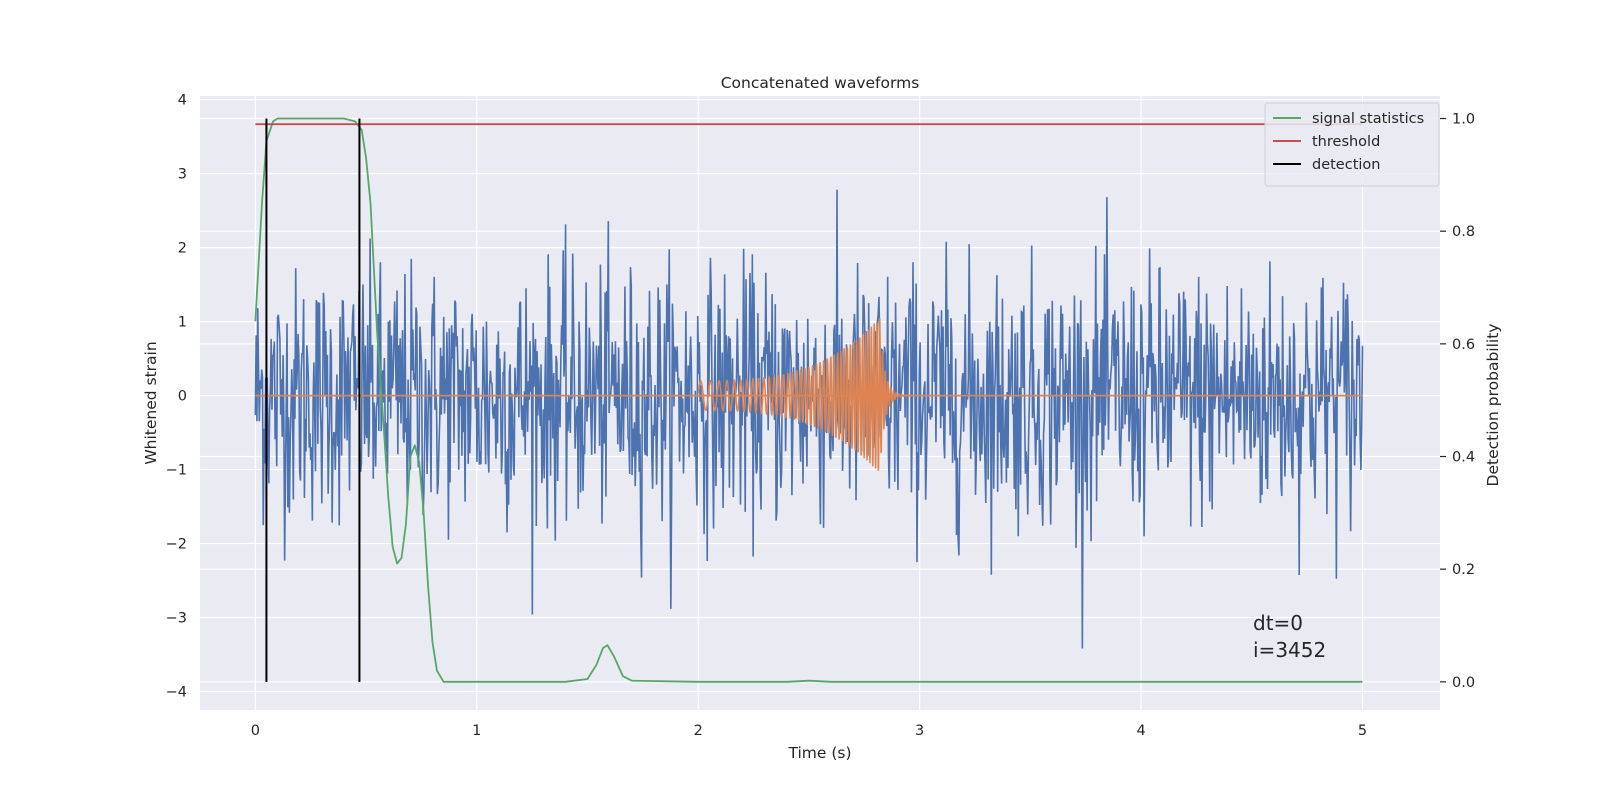  What do you see at coordinates (1463, 232) in the screenshot?
I see `right-tick-label: 0.8` at bounding box center [1463, 232].